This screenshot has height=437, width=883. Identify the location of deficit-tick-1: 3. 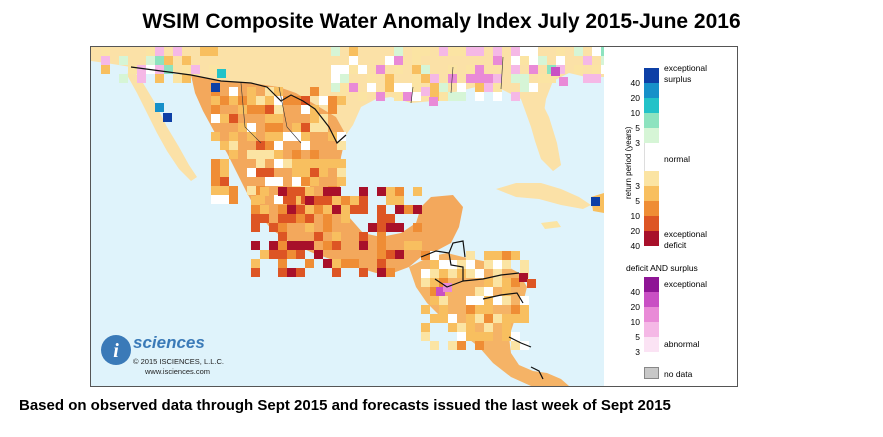
(637, 186).